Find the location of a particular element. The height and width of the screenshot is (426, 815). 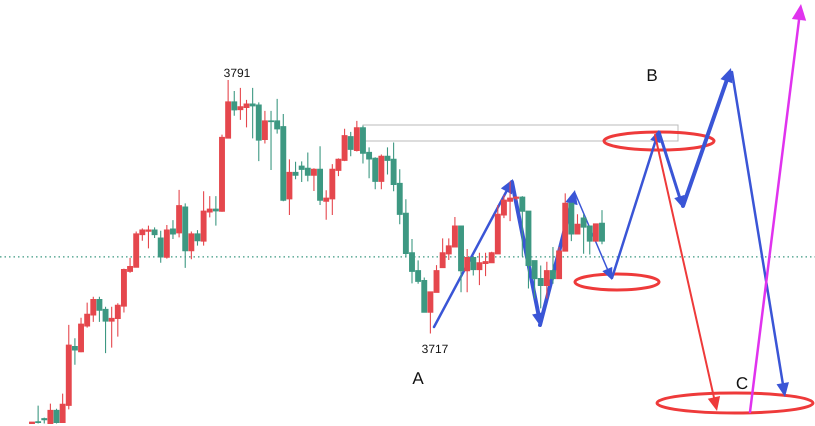

text: B is located at coordinates (652, 75).